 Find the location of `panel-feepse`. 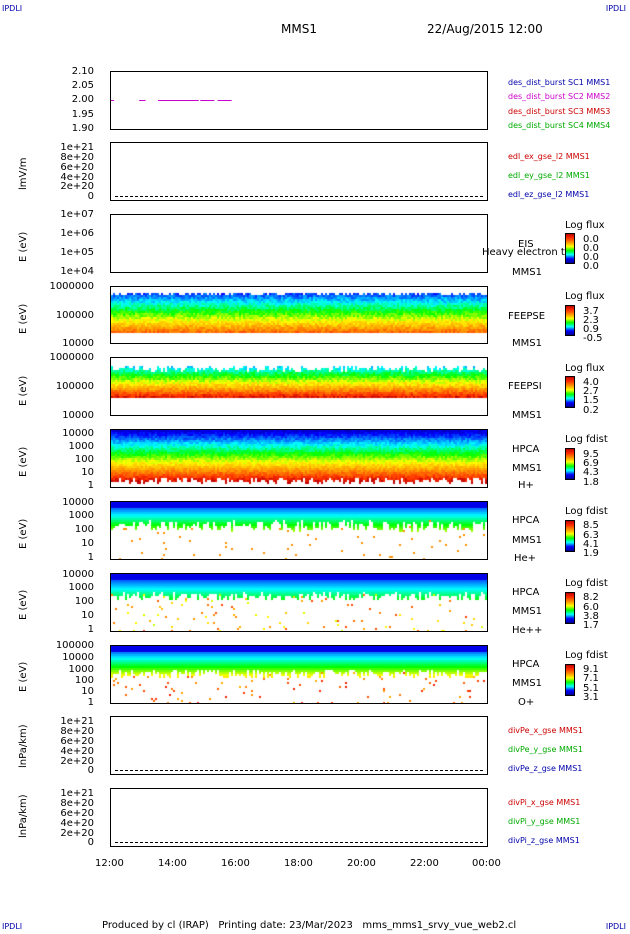

panel-feepse is located at coordinates (299, 315).